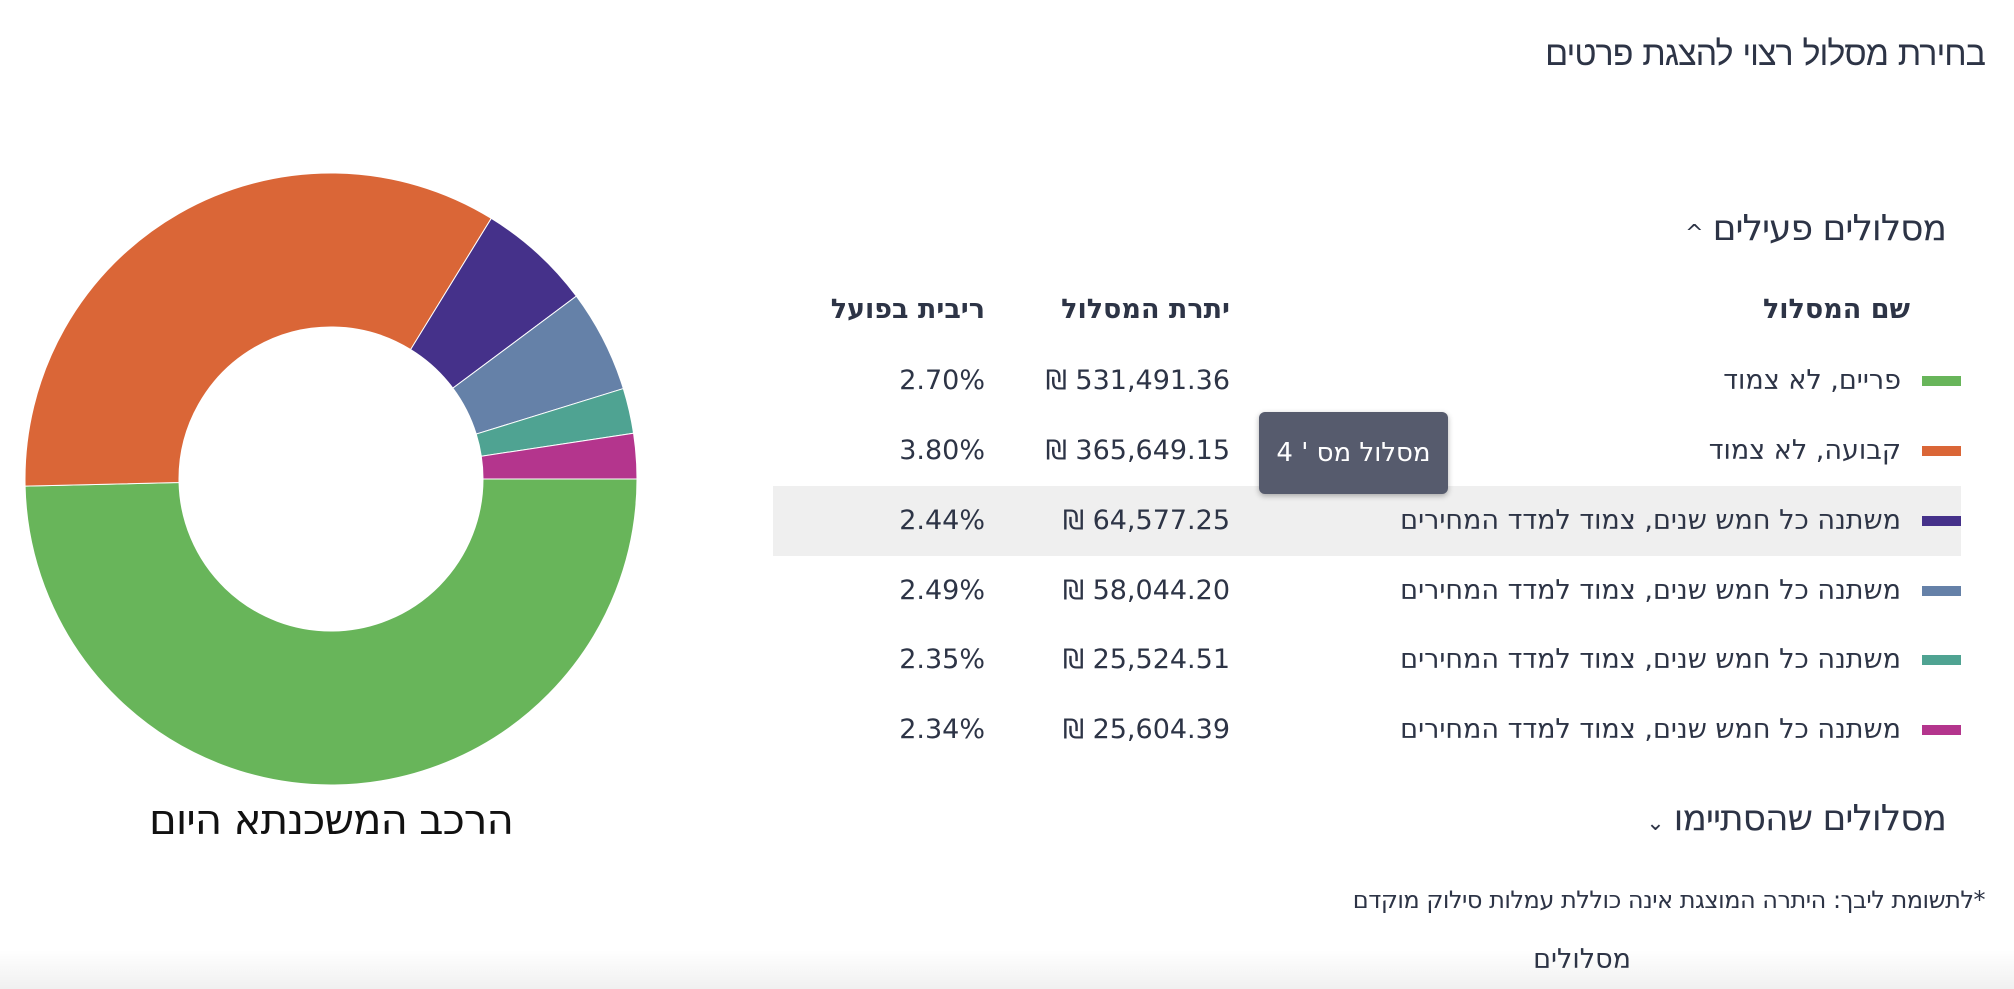 Image resolution: width=2014 pixels, height=989 pixels. Describe the element at coordinates (1836, 309) in the screenshot. I see `column-header-name: שם המסלול` at that location.